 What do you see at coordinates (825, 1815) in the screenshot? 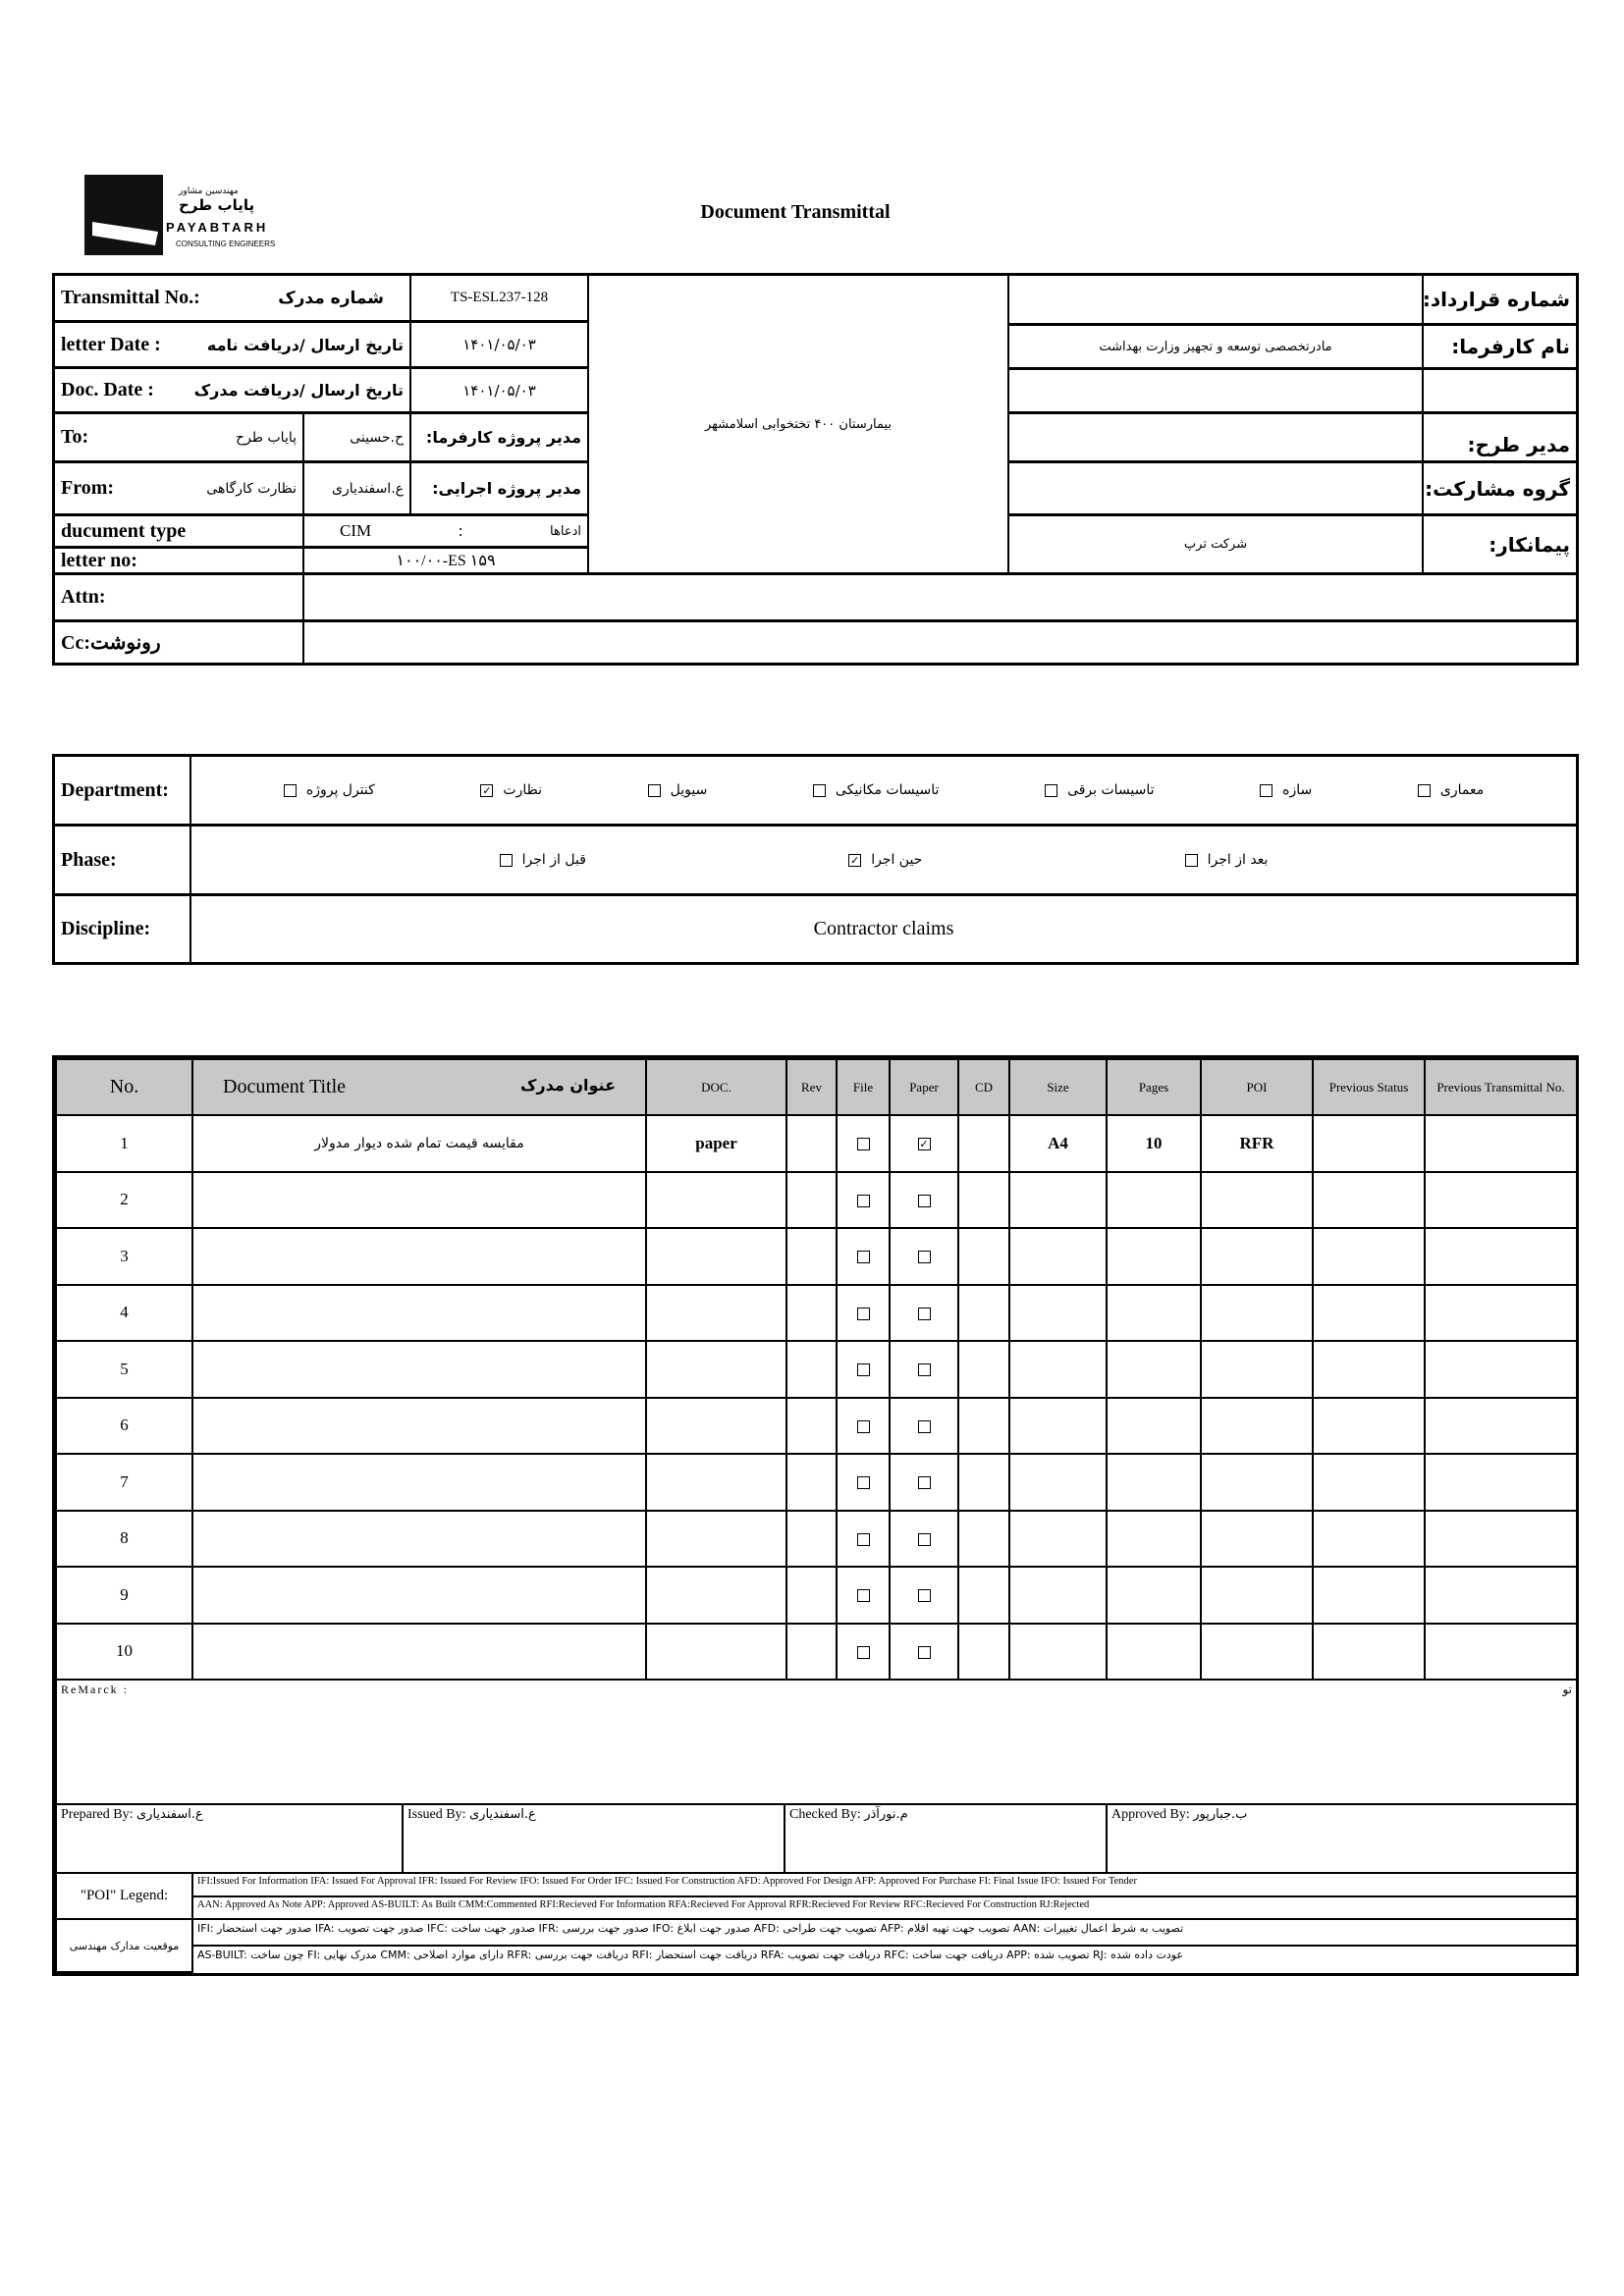
I see `checked-by-label: Checked By:` at bounding box center [825, 1815].